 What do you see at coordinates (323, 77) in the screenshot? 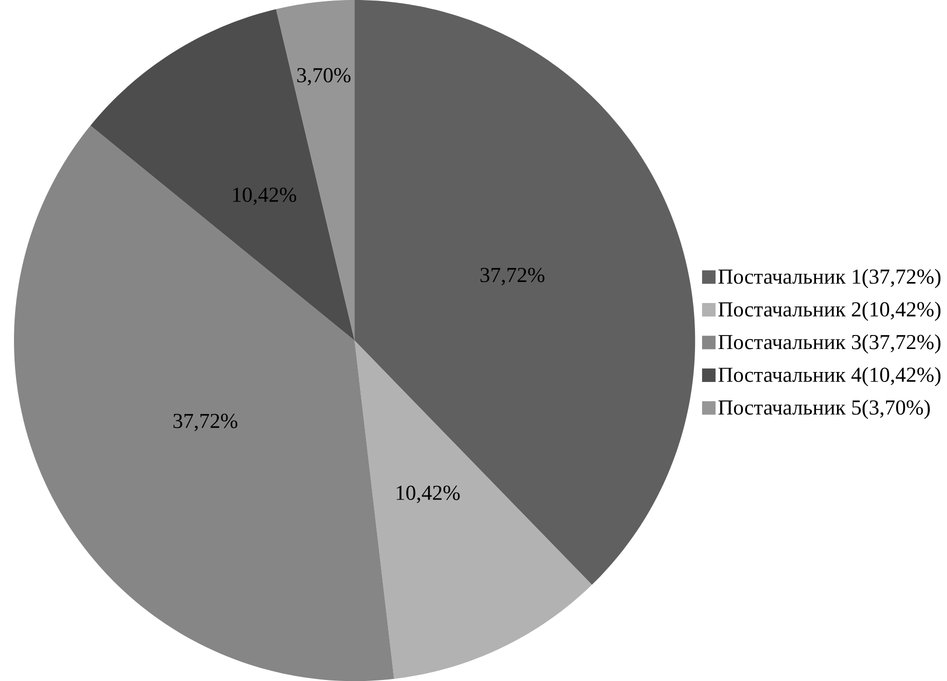
I see `data-label: 3,70%` at bounding box center [323, 77].